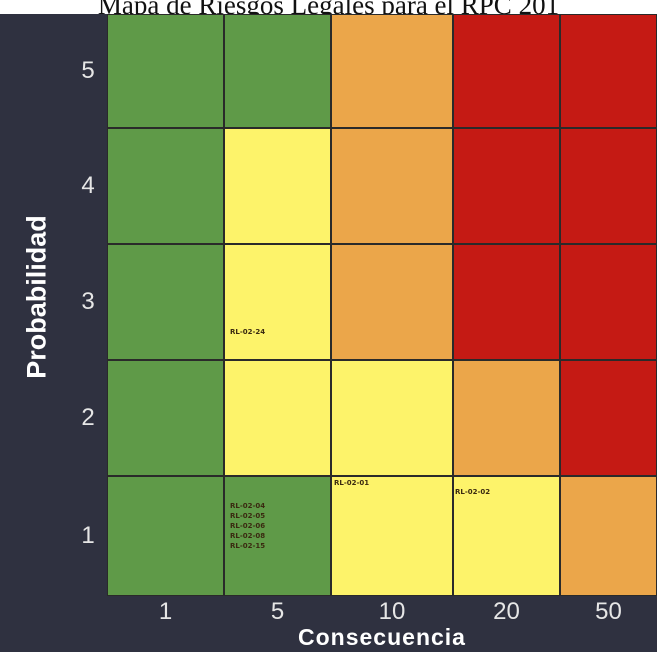 This screenshot has width=657, height=652. What do you see at coordinates (165, 536) in the screenshot?
I see `risk-cell-p1-c1` at bounding box center [165, 536].